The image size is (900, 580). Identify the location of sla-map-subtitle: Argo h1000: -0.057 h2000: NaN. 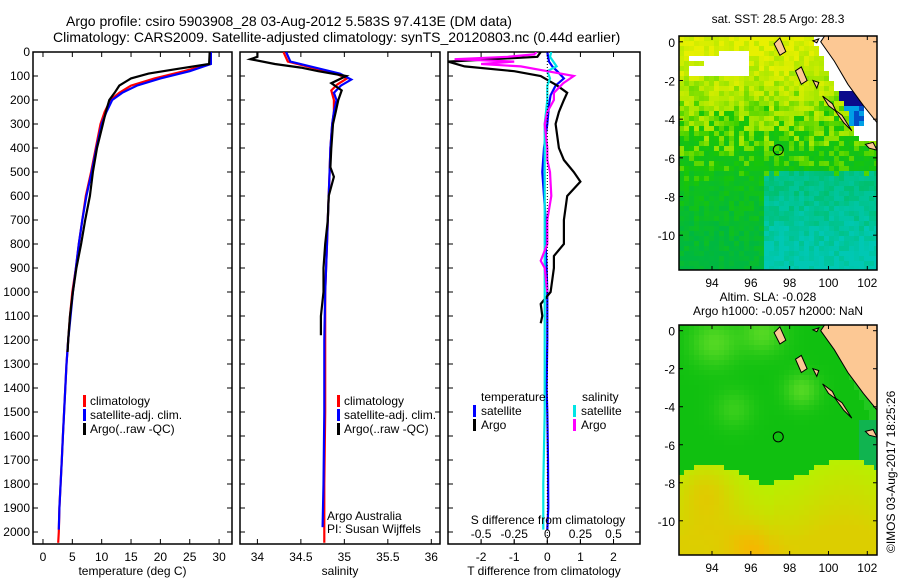
(778, 311).